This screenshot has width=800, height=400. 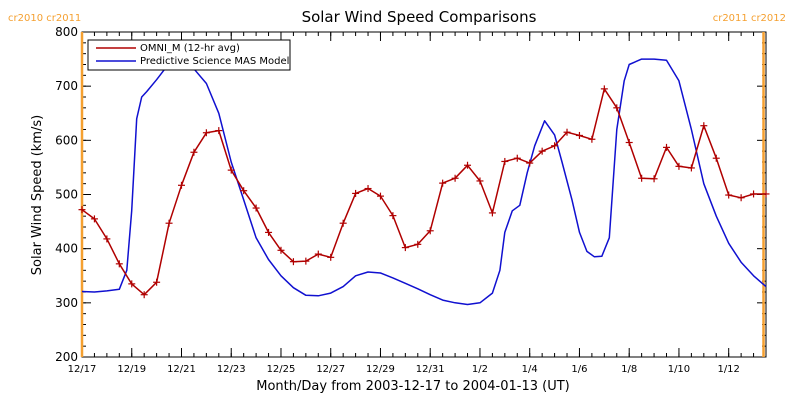 What do you see at coordinates (679, 369) in the screenshot?
I see `x-tick-label: 1/10` at bounding box center [679, 369].